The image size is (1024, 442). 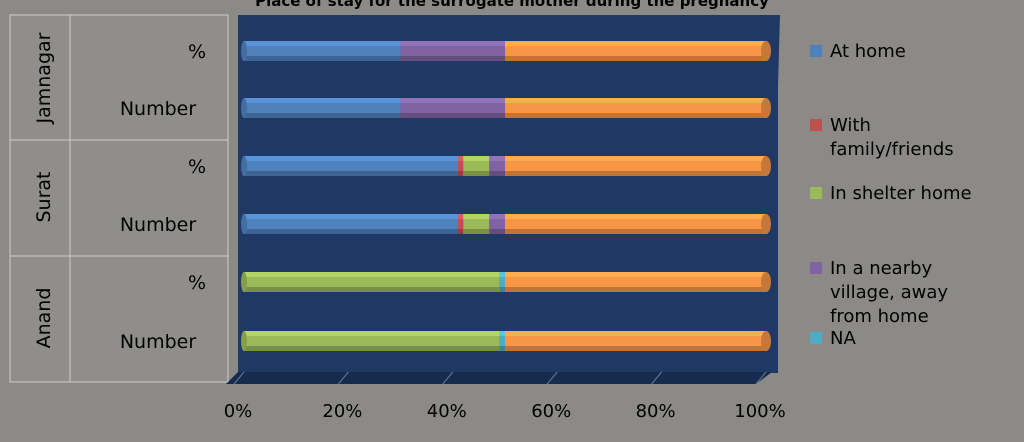 I want to click on x-tick-label: 80%, so click(x=656, y=411).